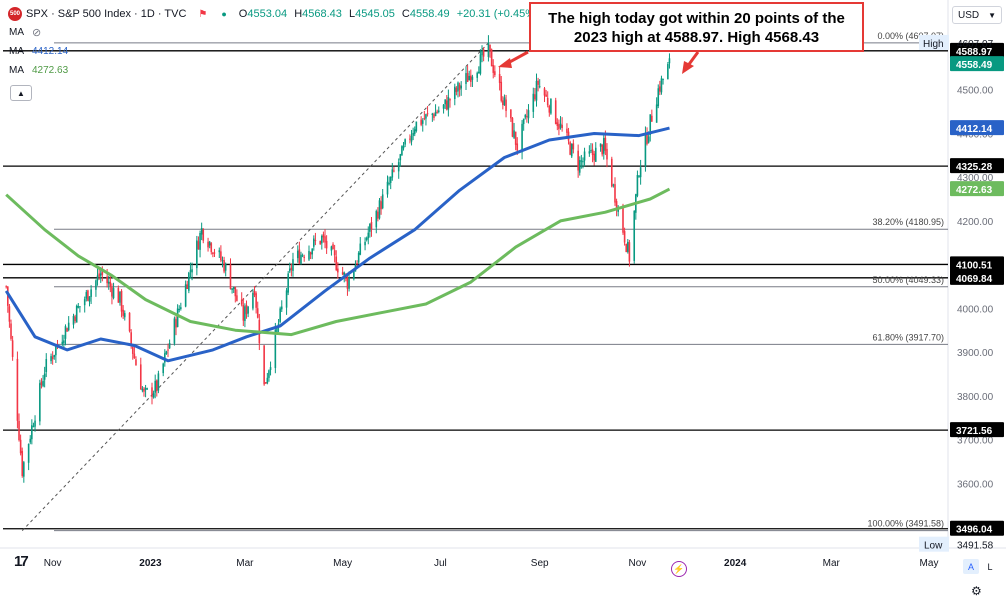 This screenshot has height=610, width=1006. Describe the element at coordinates (975, 222) in the screenshot. I see `y-tick-label: 4200.00` at that location.